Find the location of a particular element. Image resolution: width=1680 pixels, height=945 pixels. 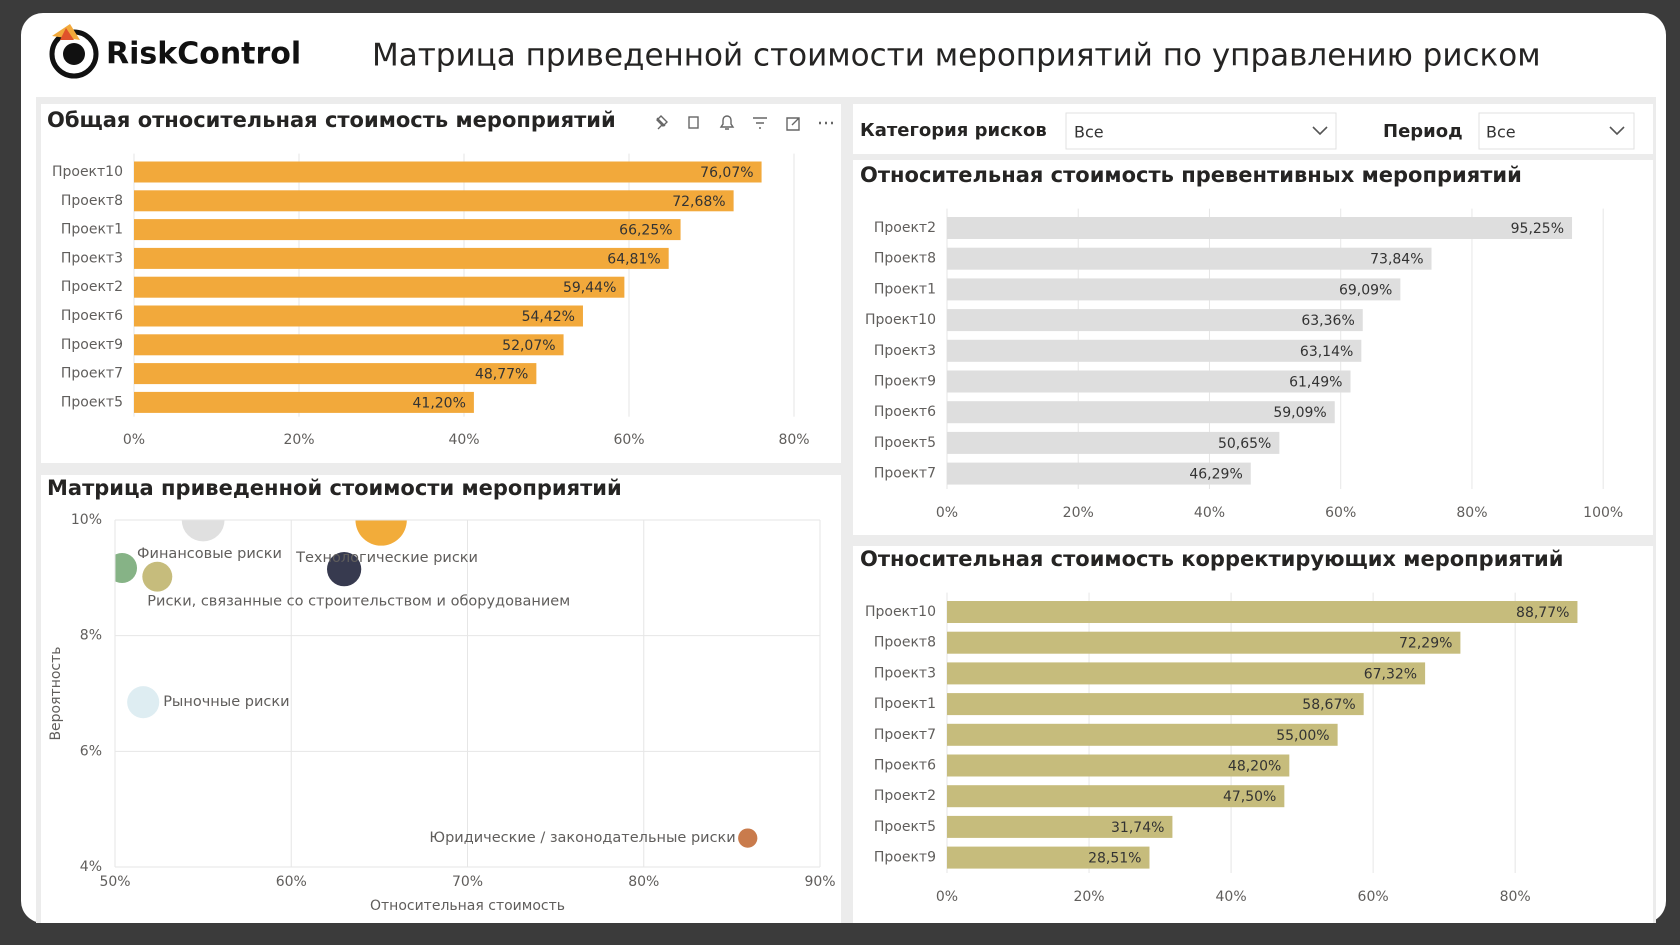

data-label: 64,81% is located at coordinates (633, 259).